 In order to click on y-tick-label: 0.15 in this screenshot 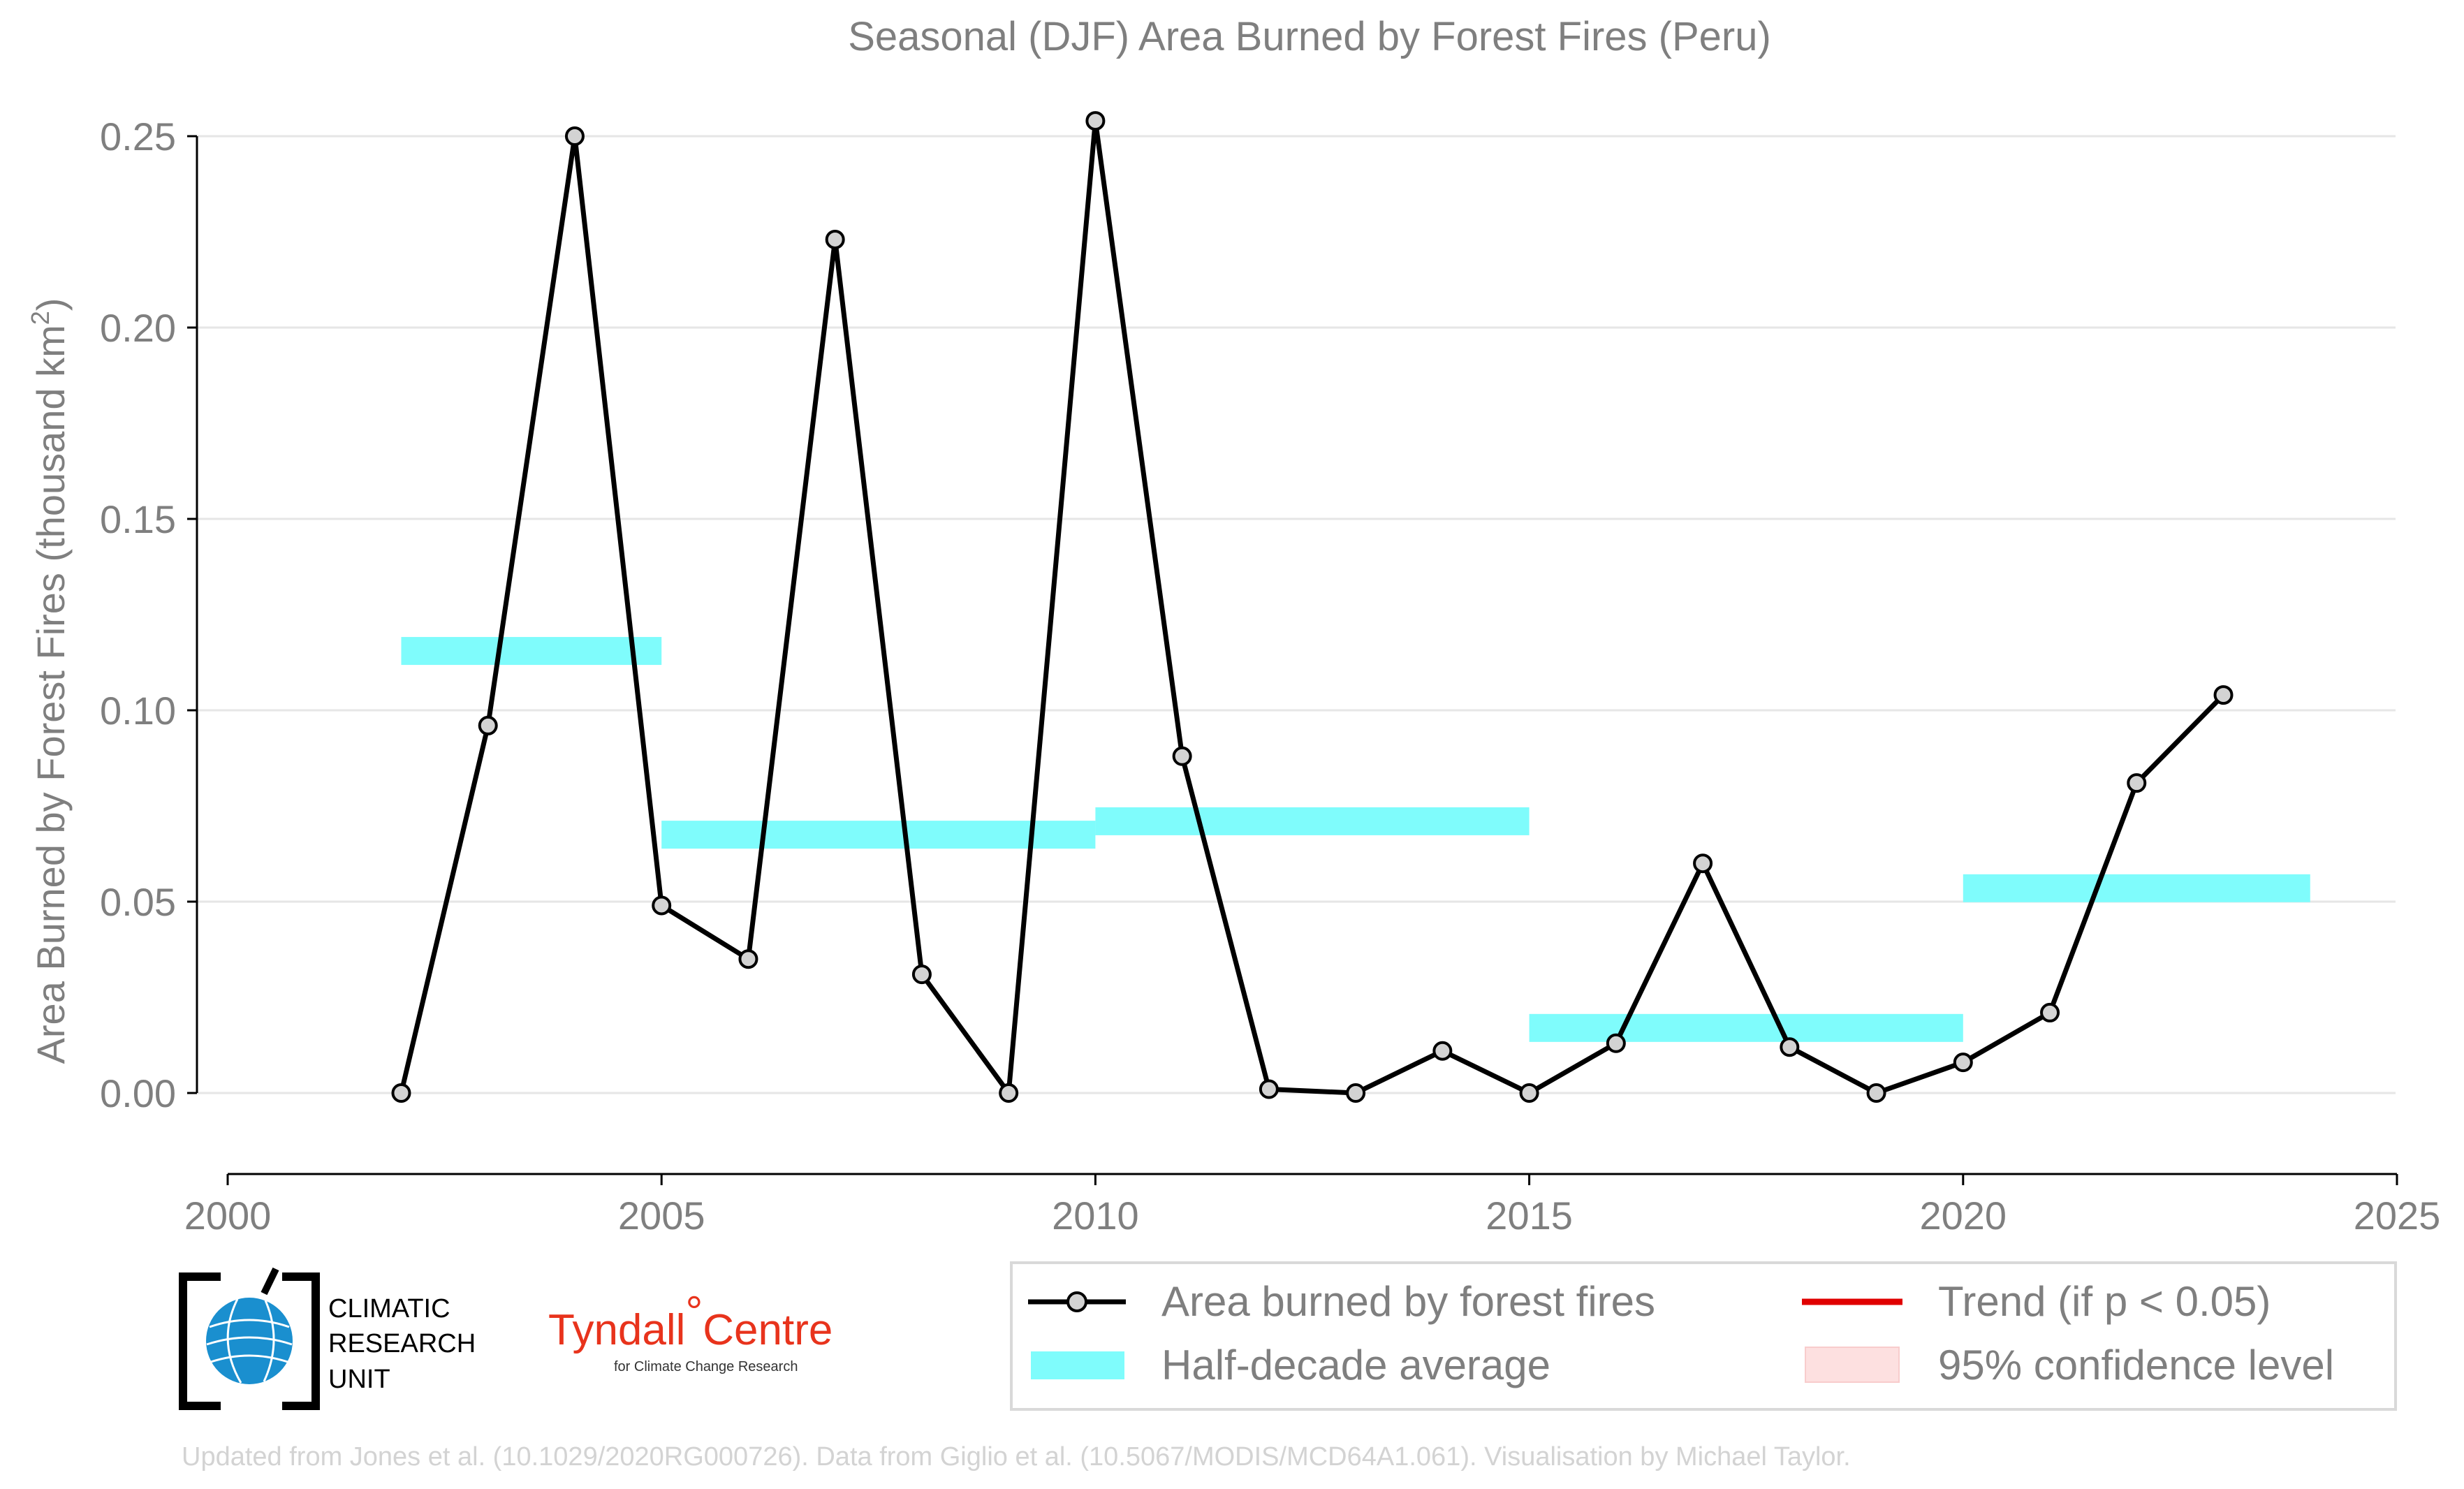, I will do `click(138, 519)`.